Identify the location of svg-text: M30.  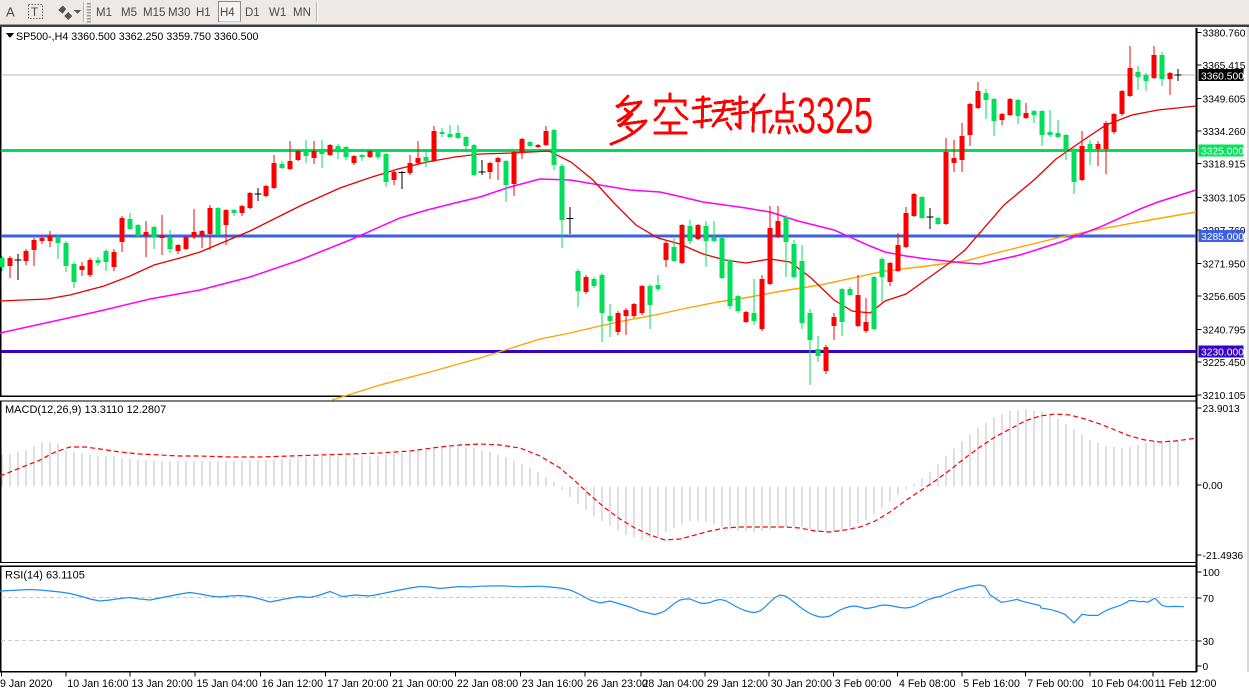
(179, 13).